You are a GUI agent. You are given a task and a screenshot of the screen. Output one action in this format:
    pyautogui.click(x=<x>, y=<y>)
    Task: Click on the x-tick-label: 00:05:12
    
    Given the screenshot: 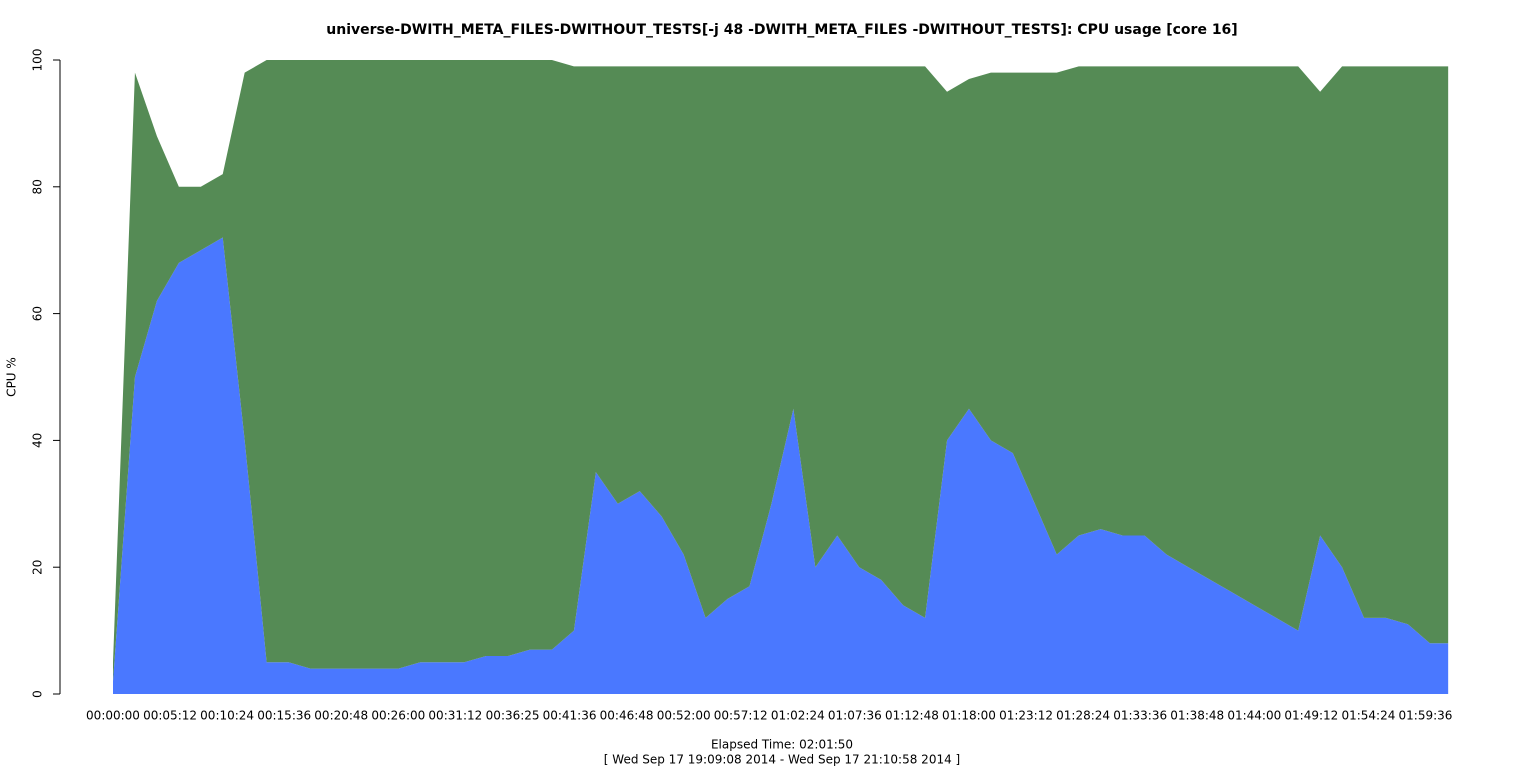 What is the action you would take?
    pyautogui.click(x=170, y=716)
    